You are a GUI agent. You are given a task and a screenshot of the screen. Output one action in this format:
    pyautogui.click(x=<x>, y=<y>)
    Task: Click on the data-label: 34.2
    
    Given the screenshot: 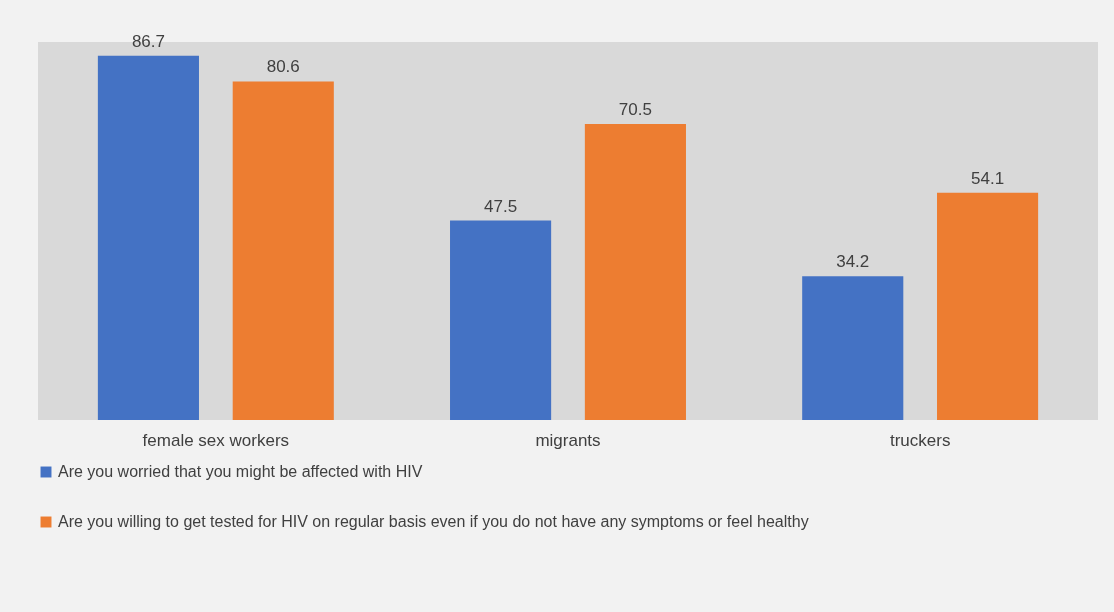 What is the action you would take?
    pyautogui.click(x=853, y=262)
    